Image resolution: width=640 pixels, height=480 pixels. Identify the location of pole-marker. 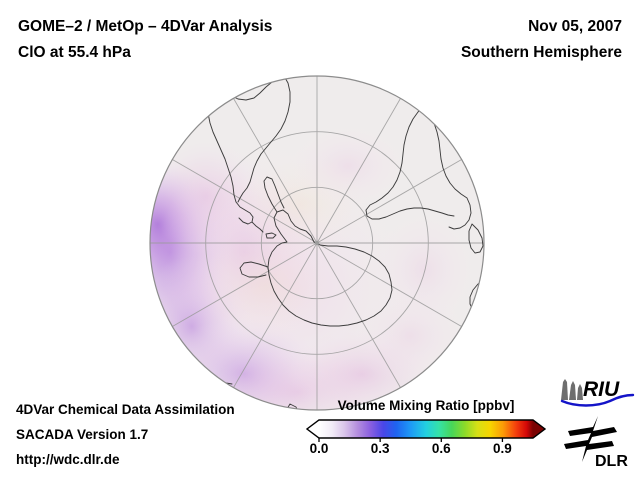
(317, 243).